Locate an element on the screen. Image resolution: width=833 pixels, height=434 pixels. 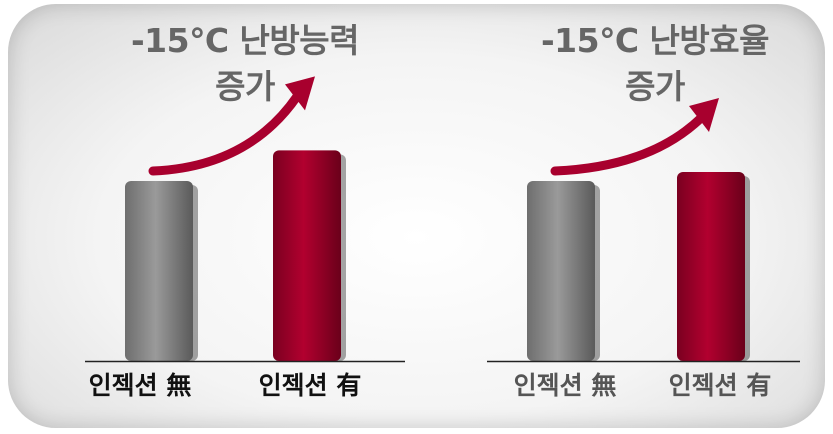
chart-title: -15℃ 난방효율 is located at coordinates (655, 40).